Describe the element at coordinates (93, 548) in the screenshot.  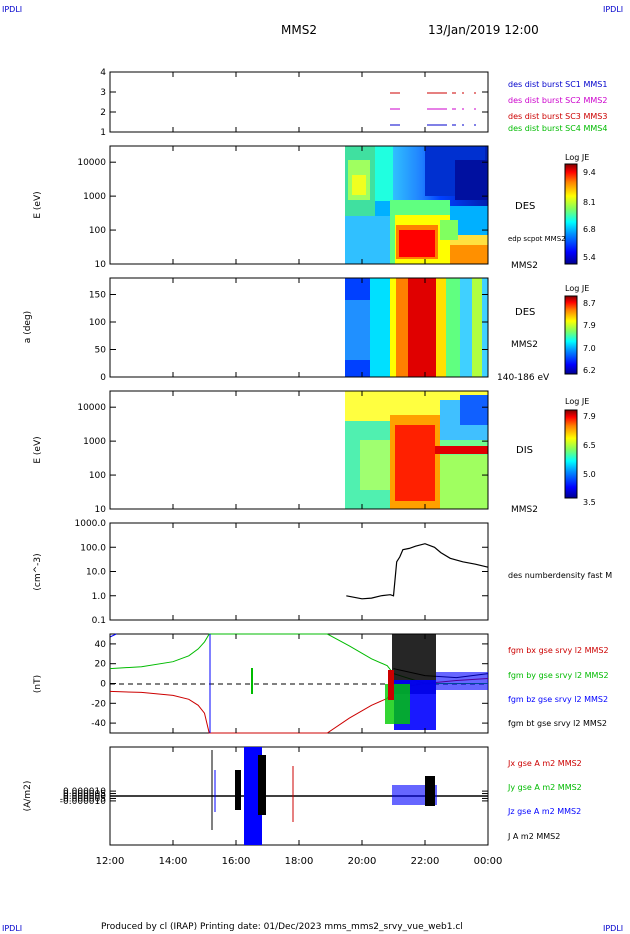
I see `y-tick-label: 100.0` at that location.